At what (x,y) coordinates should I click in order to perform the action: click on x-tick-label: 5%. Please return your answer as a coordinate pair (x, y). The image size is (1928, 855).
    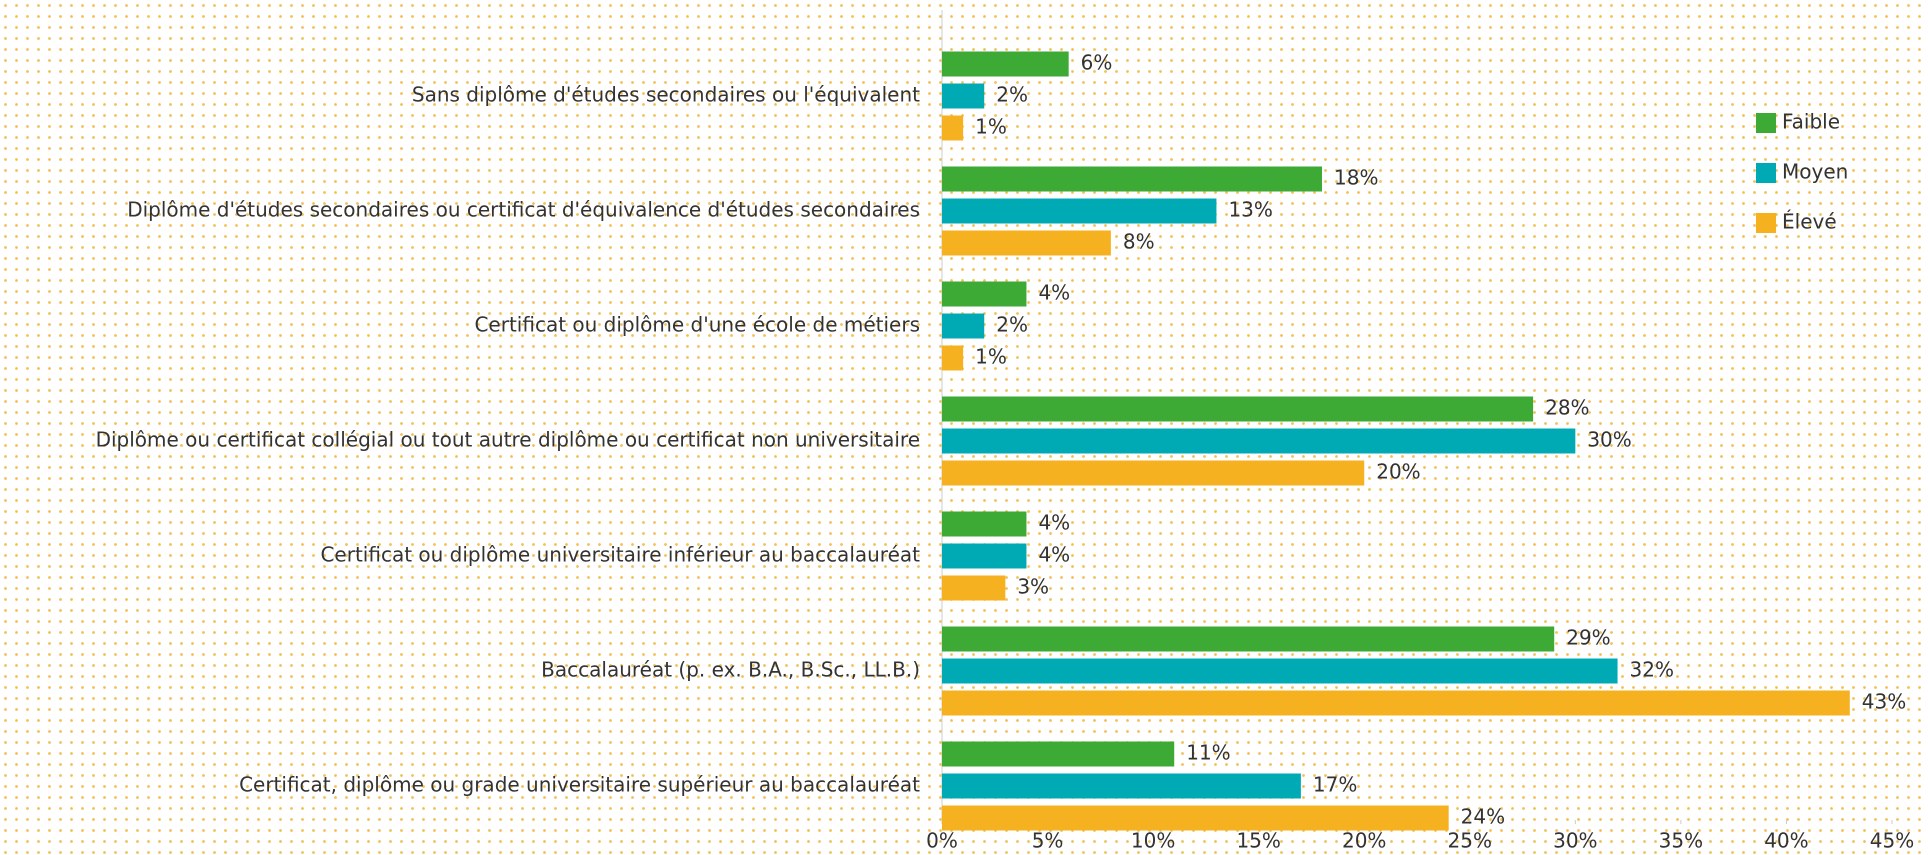
    Looking at the image, I should click on (1048, 841).